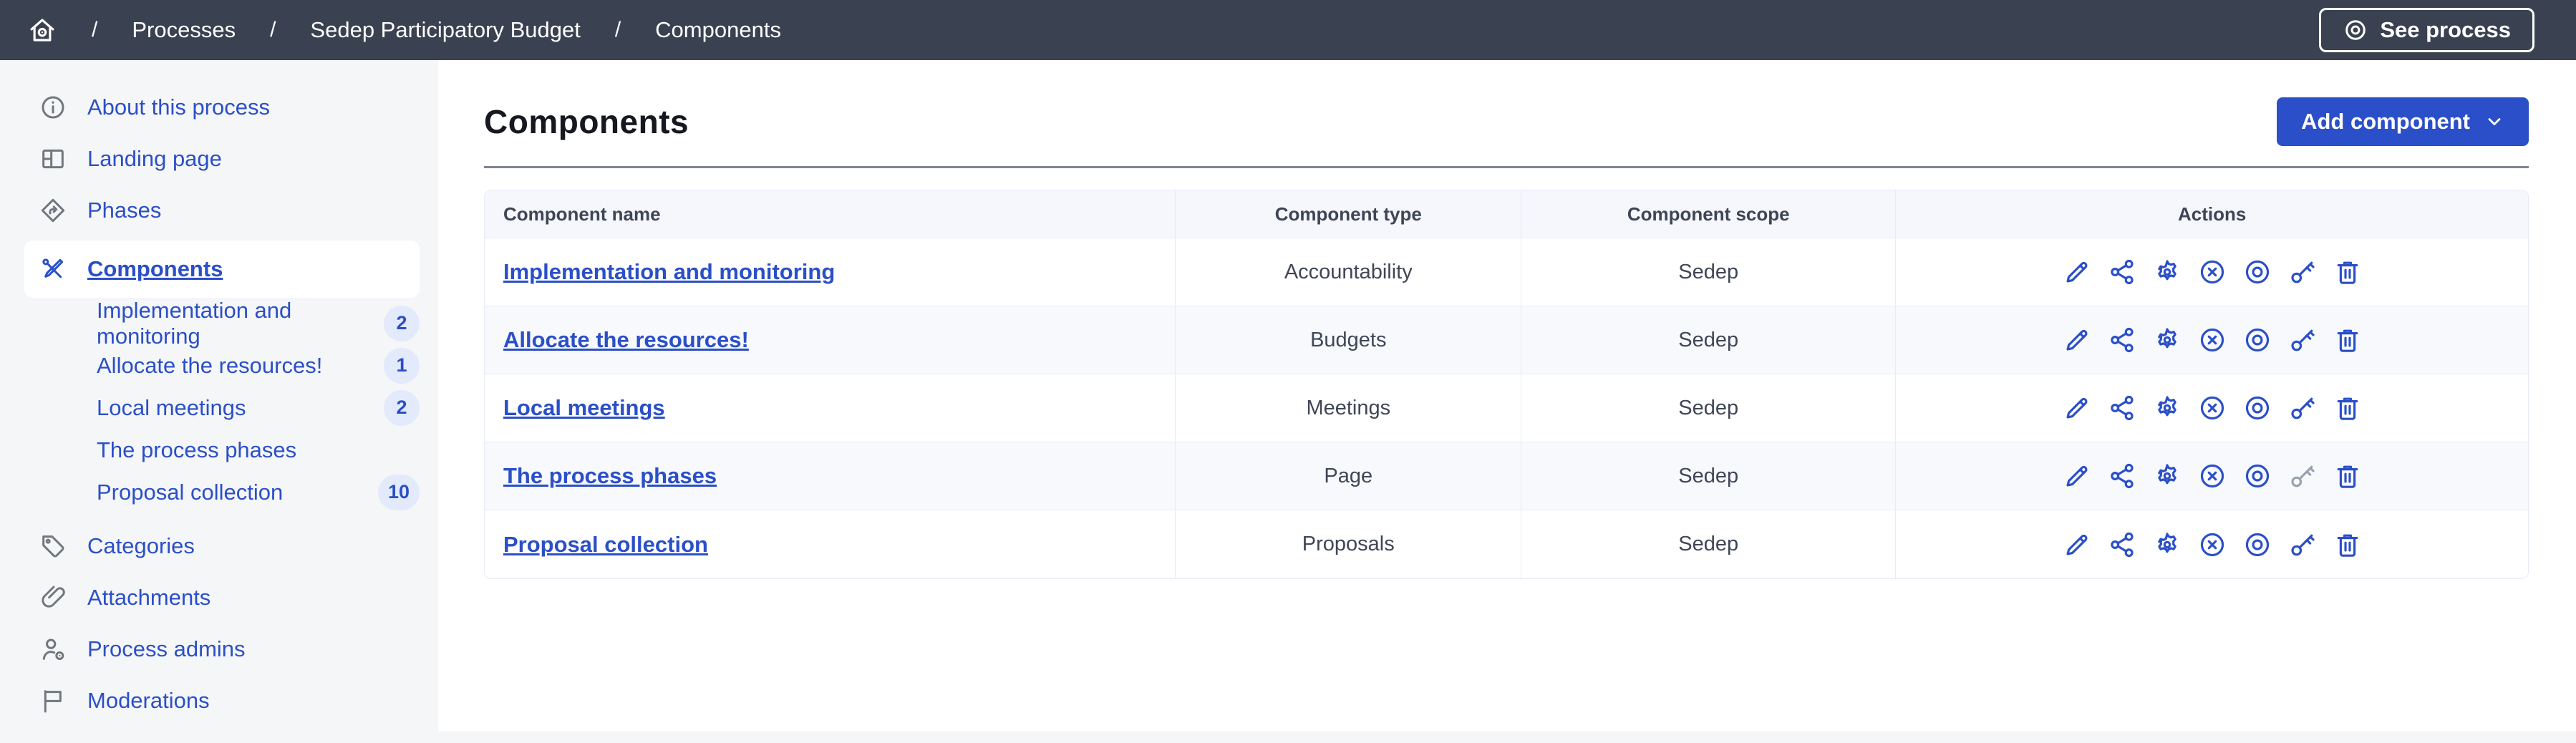 The image size is (2576, 743). Describe the element at coordinates (830, 214) in the screenshot. I see `column-header: Component name` at that location.